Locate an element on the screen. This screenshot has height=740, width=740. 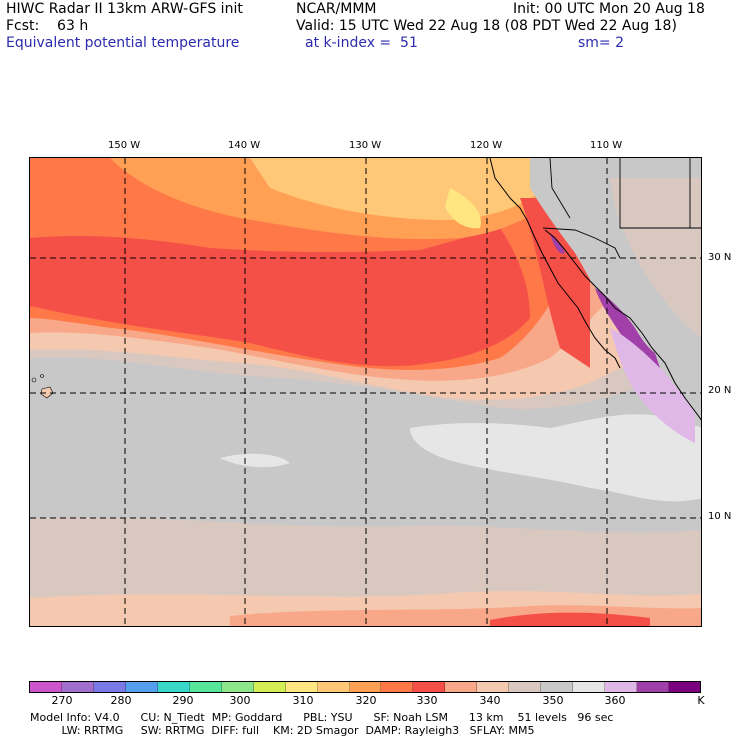
lat-label-30n: 30 N is located at coordinates (720, 257).